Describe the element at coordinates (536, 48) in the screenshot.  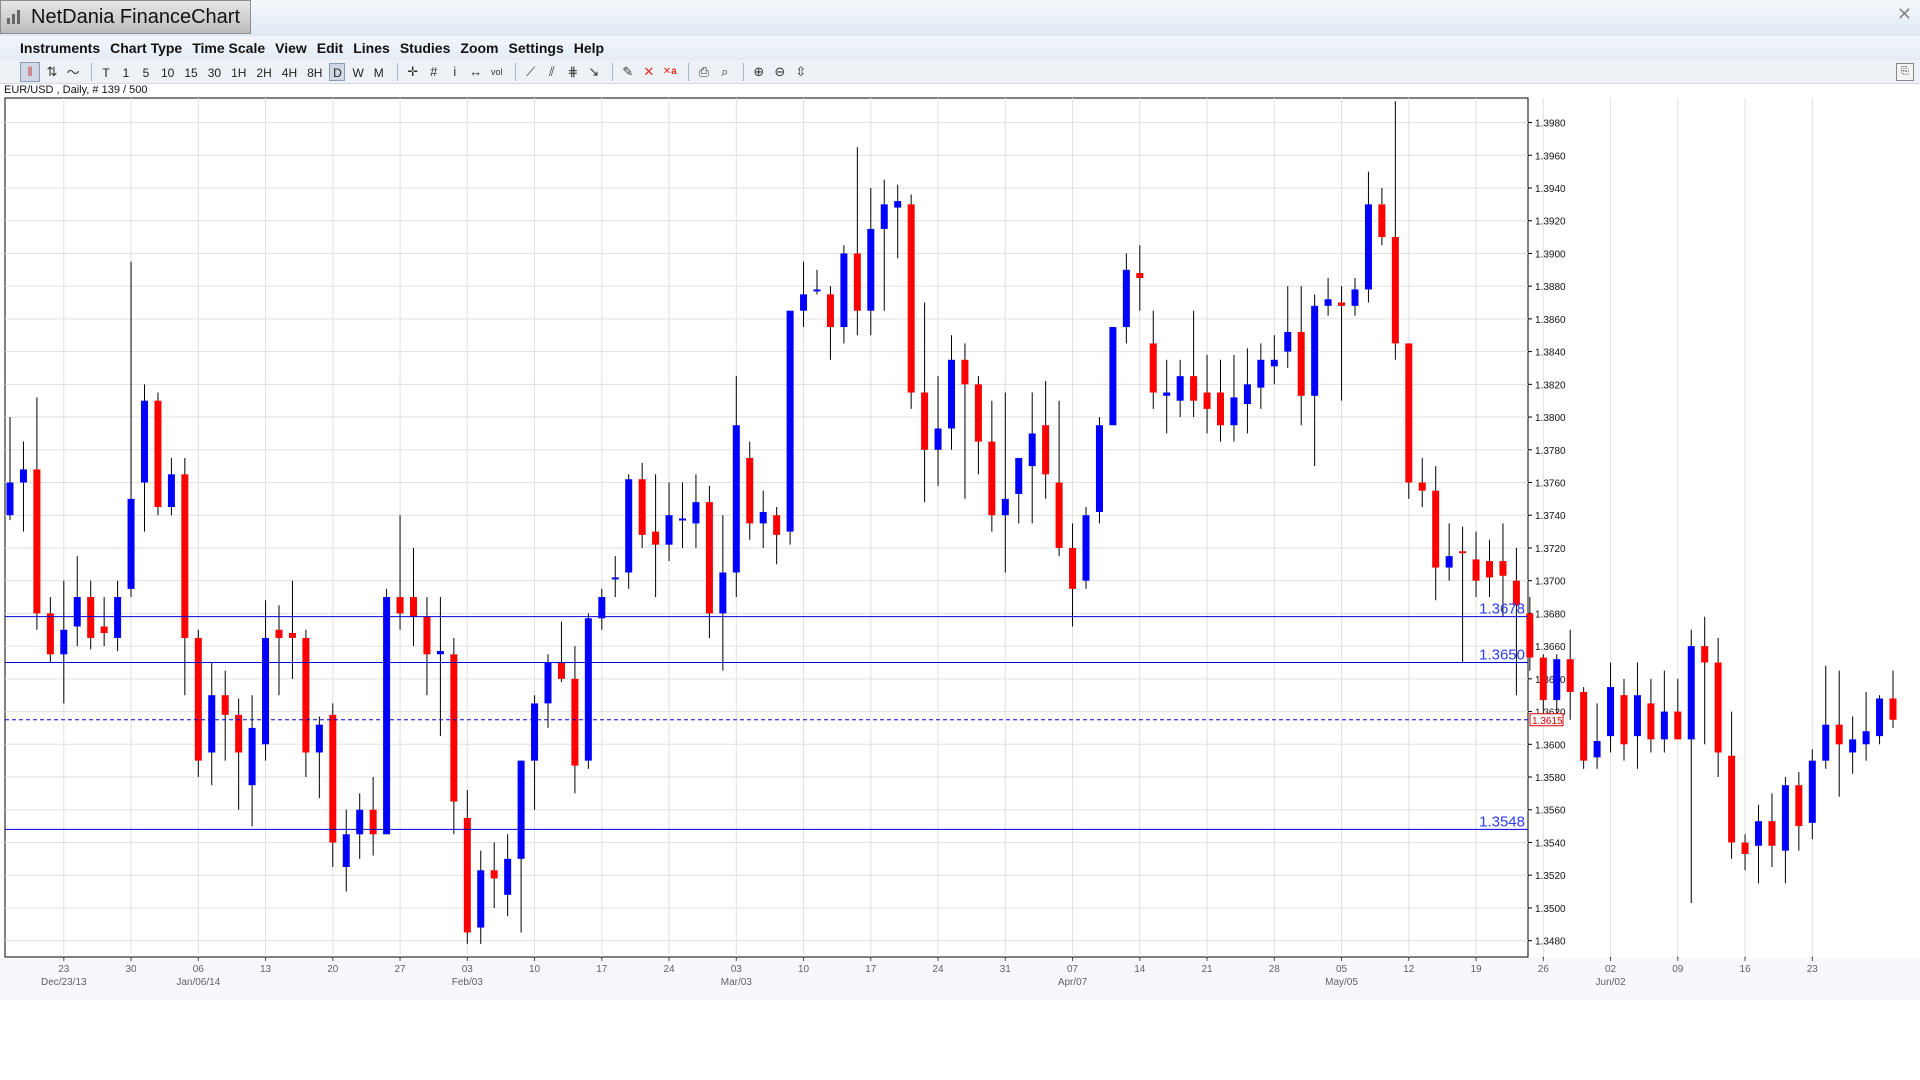
I see `menu-settings: Settings` at that location.